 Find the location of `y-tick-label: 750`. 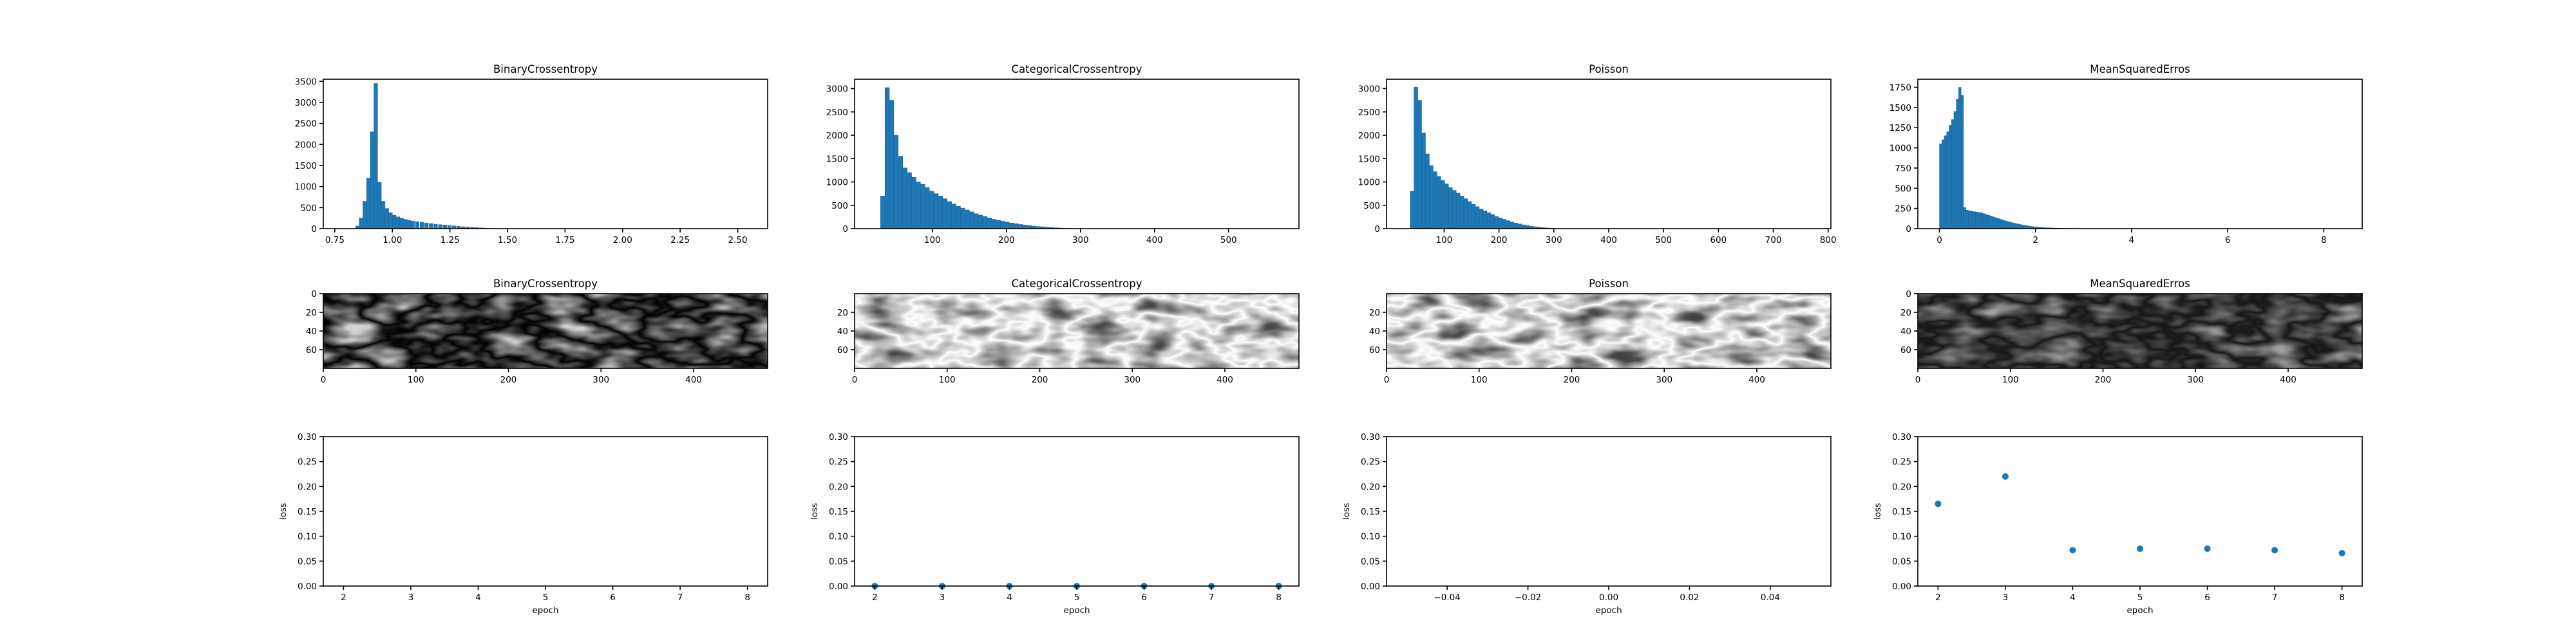

y-tick-label: 750 is located at coordinates (1903, 169).